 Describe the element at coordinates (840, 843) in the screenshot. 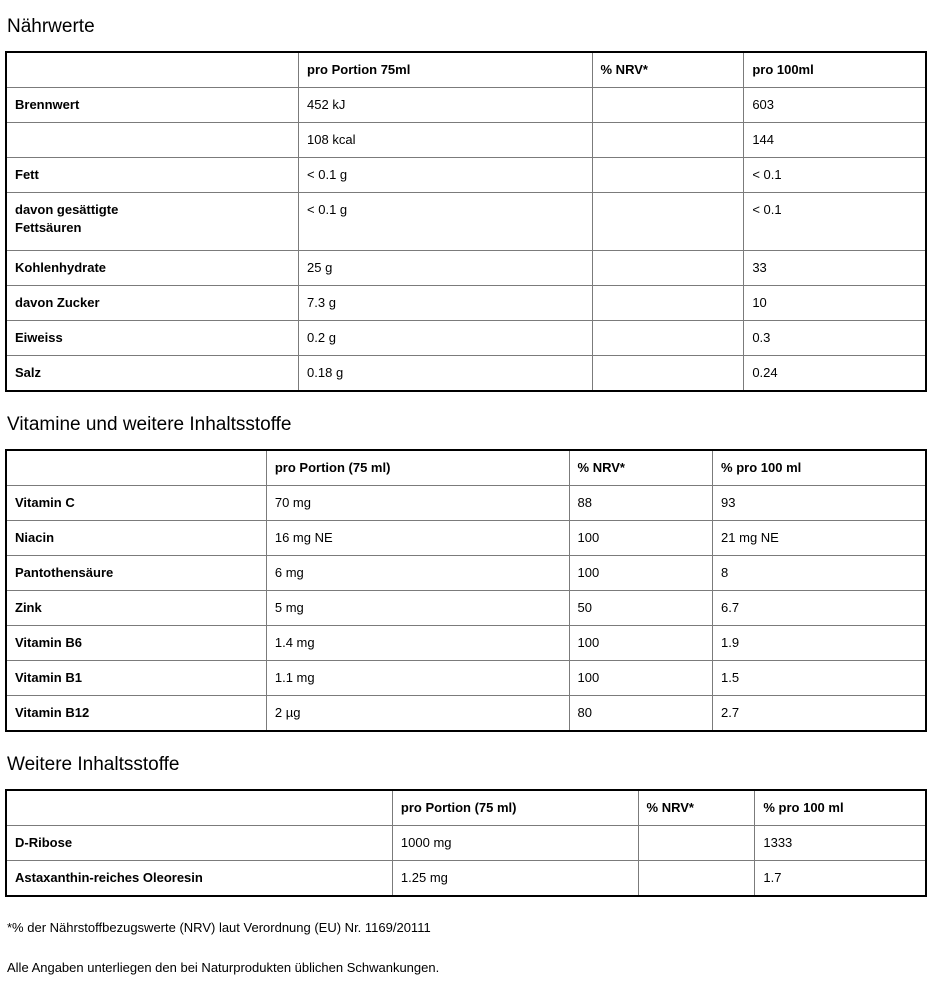

I see `per100-value-cell: 1333` at that location.